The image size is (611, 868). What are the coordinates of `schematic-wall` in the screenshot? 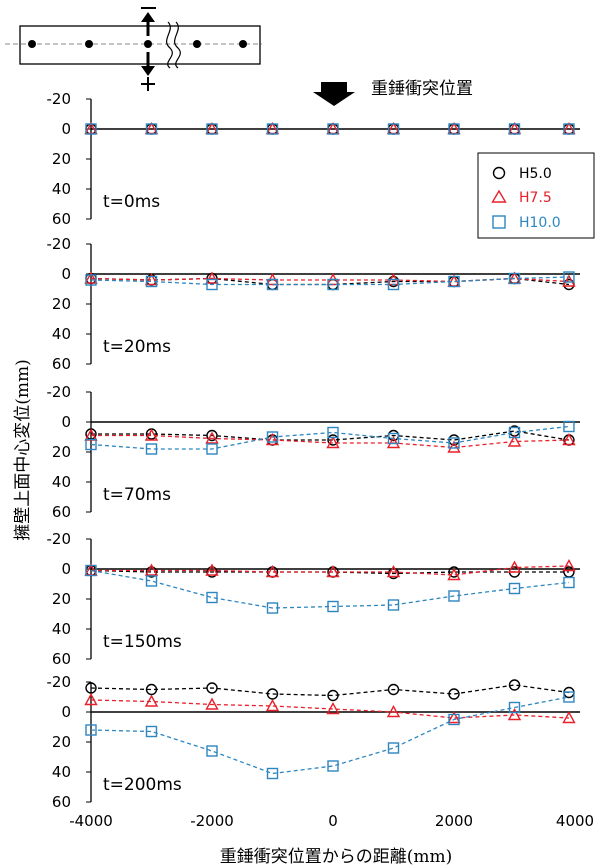 It's located at (140, 45).